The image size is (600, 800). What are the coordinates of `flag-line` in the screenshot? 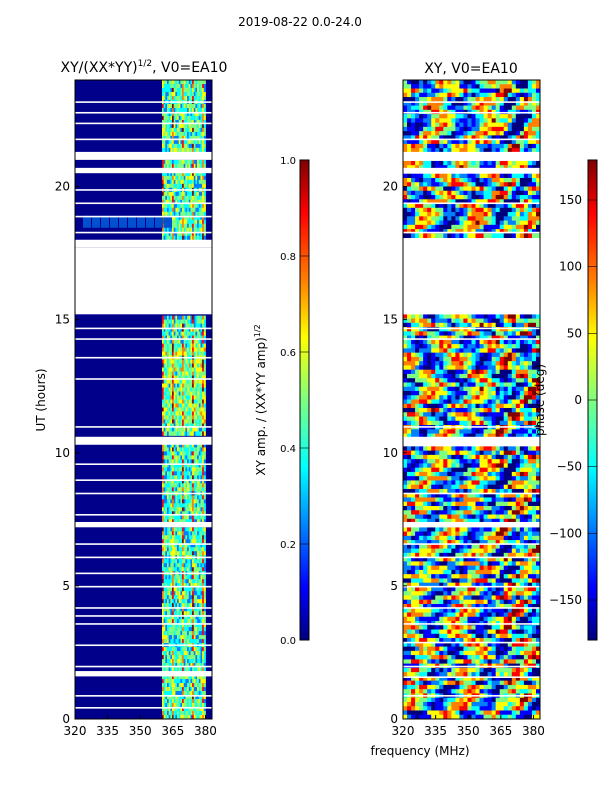 It's located at (143, 616).